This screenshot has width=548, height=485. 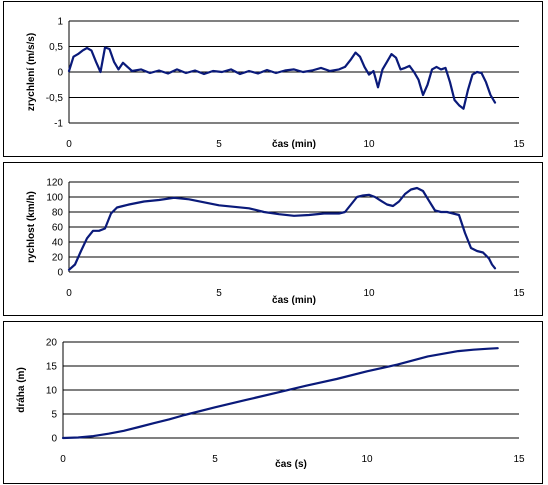 What do you see at coordinates (31, 72) in the screenshot?
I see `y-axis-label: zrychlení (m/s/s)` at bounding box center [31, 72].